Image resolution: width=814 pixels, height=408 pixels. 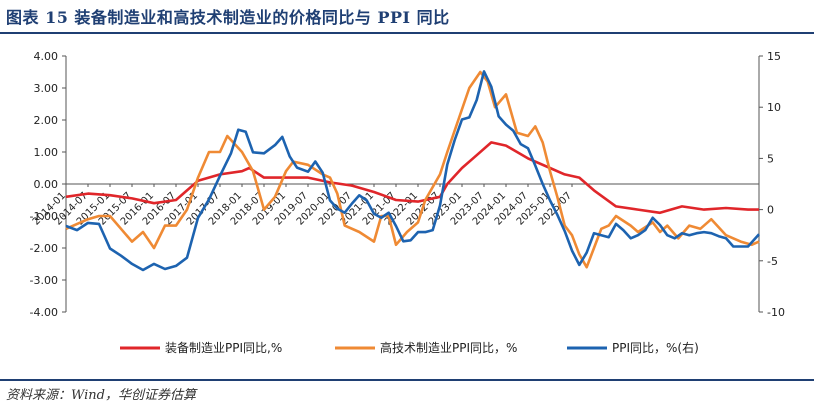 I want to click on right-tick-label: 10, so click(x=774, y=107).